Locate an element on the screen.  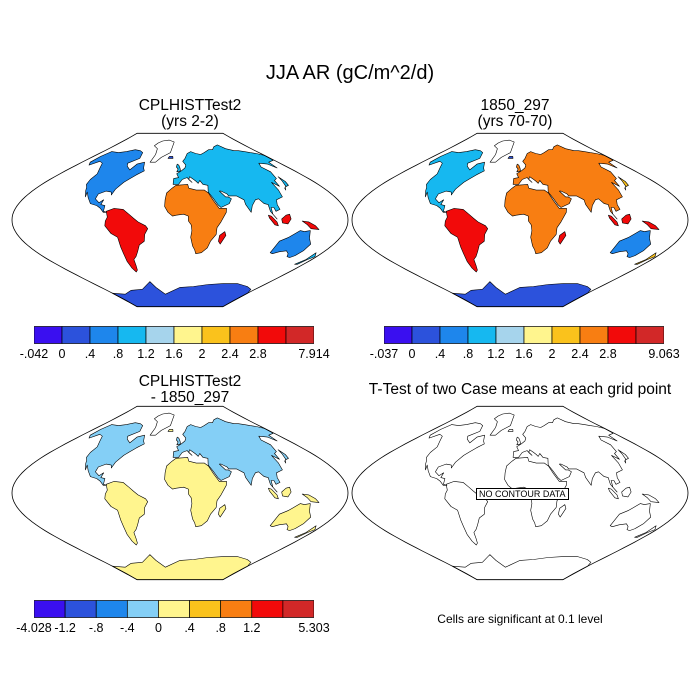
panel-2-title: 1850_297 (yrs 70-70) is located at coordinates (515, 114).